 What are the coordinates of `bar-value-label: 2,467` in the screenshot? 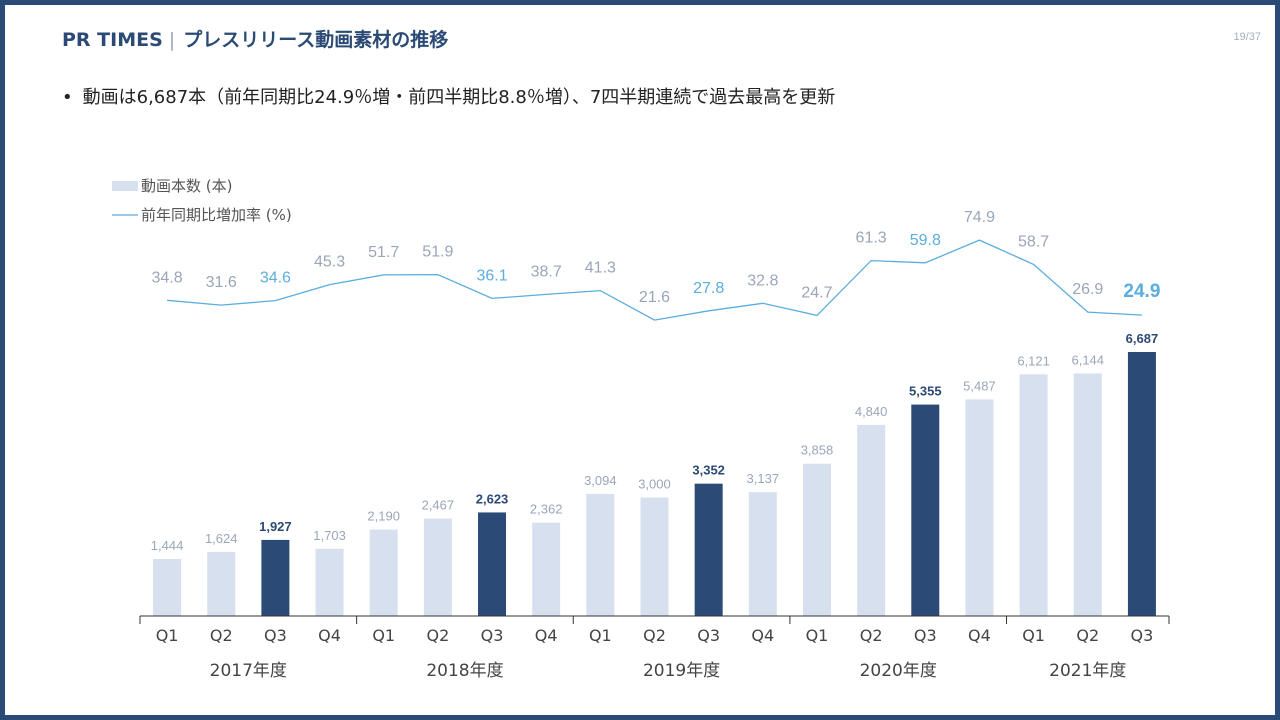 It's located at (438, 505).